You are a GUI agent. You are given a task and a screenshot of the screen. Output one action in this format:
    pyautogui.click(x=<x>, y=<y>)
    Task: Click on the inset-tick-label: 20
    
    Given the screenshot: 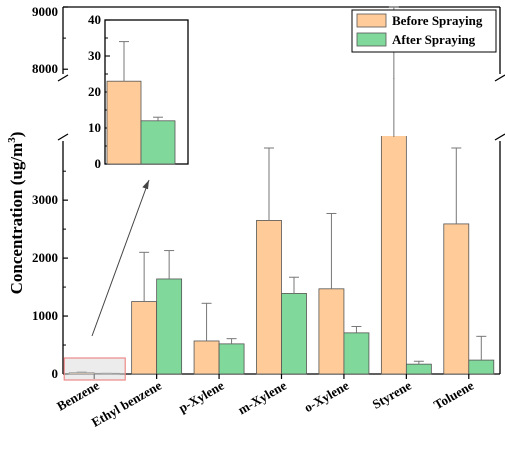 What is the action you would take?
    pyautogui.click(x=94, y=91)
    